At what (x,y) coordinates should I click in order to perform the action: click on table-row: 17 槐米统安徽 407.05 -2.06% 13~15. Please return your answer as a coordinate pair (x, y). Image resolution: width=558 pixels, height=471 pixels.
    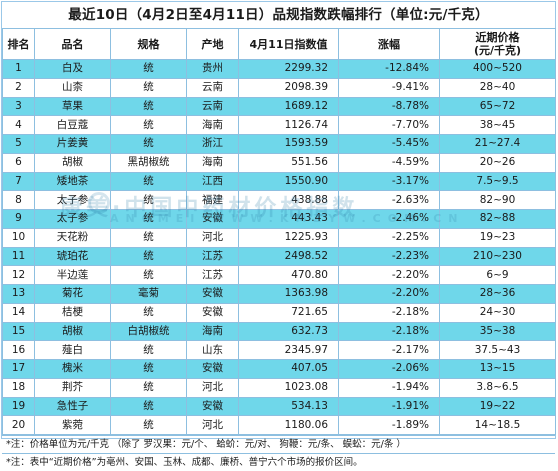
    Looking at the image, I should click on (279, 369).